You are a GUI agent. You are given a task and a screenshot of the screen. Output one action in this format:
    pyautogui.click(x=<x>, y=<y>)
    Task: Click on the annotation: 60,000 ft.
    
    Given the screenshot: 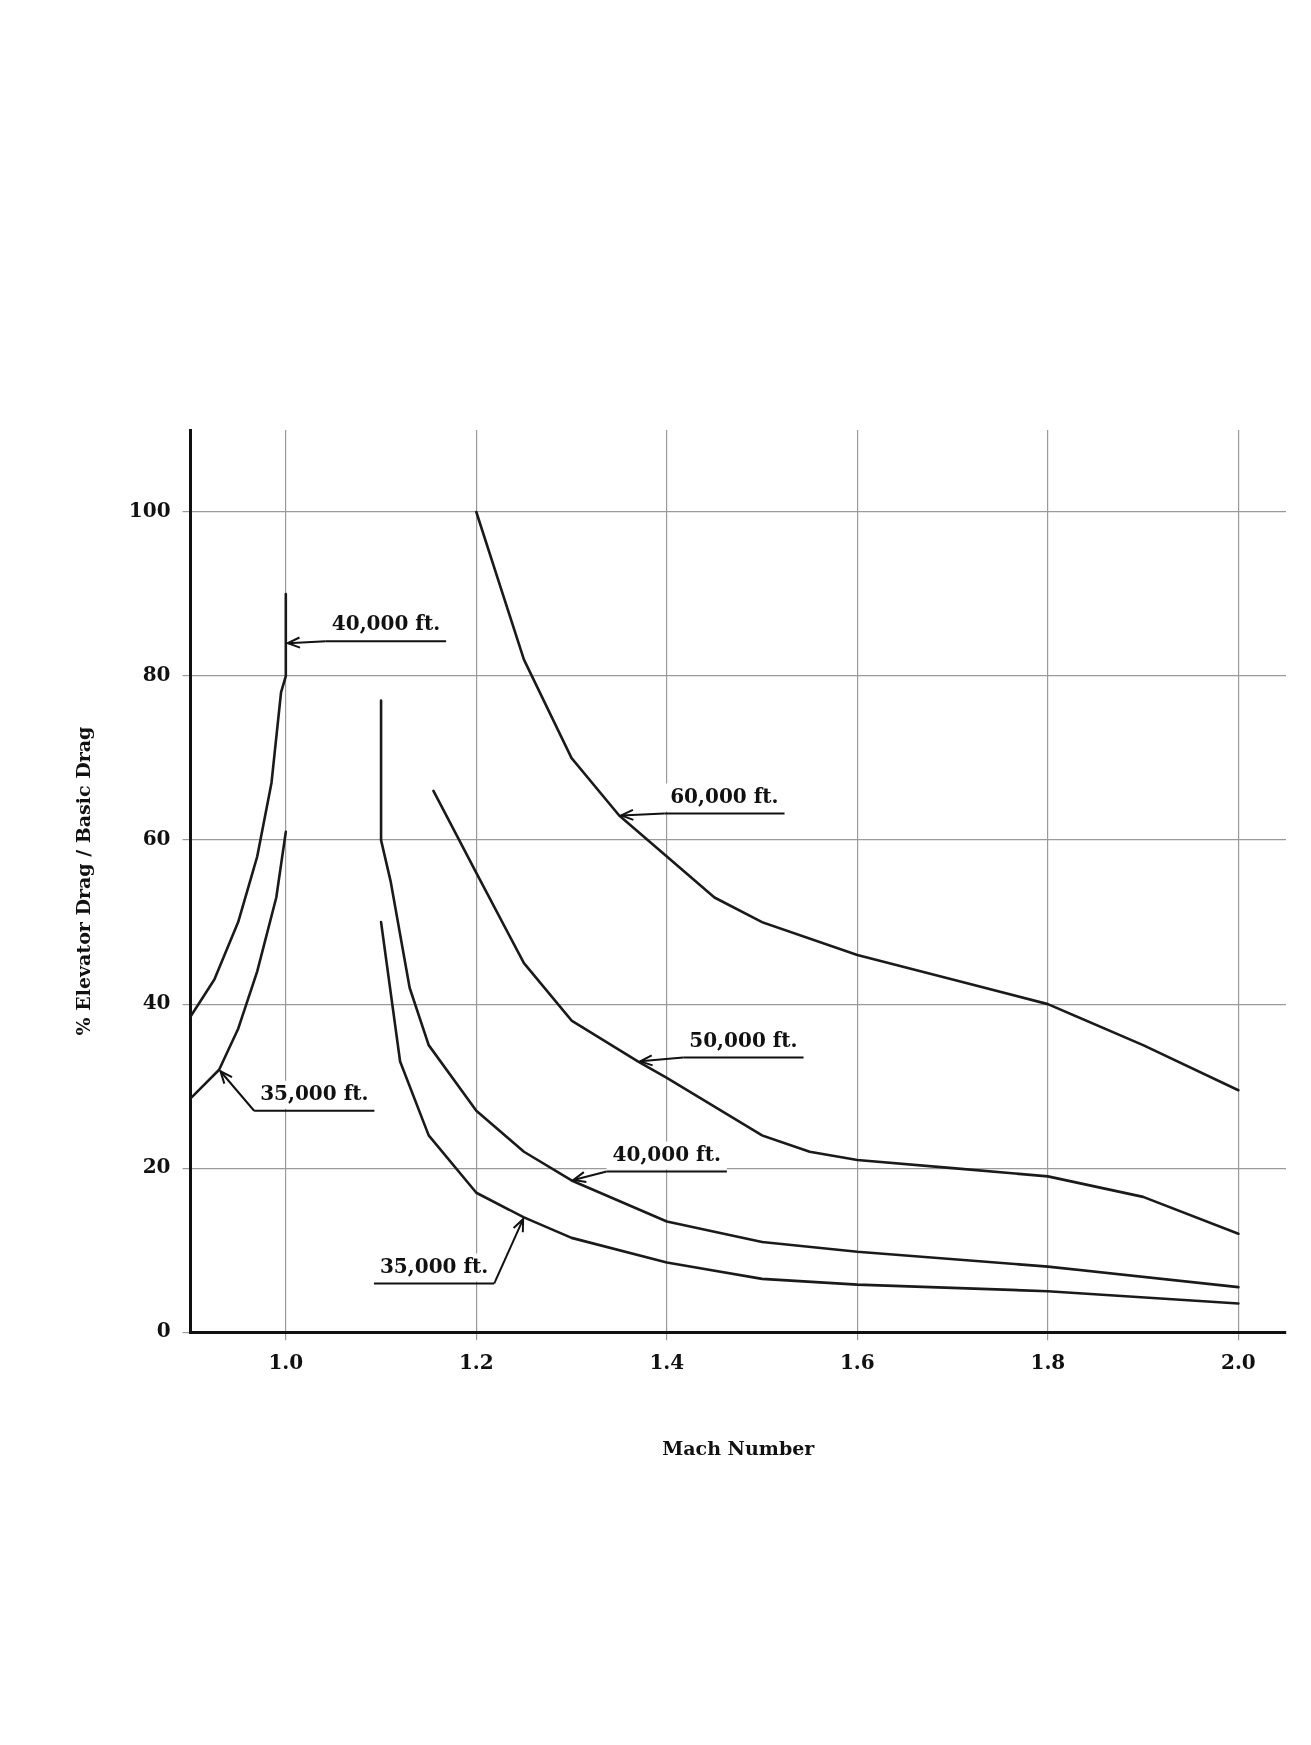 What is the action you would take?
    pyautogui.click(x=724, y=795)
    